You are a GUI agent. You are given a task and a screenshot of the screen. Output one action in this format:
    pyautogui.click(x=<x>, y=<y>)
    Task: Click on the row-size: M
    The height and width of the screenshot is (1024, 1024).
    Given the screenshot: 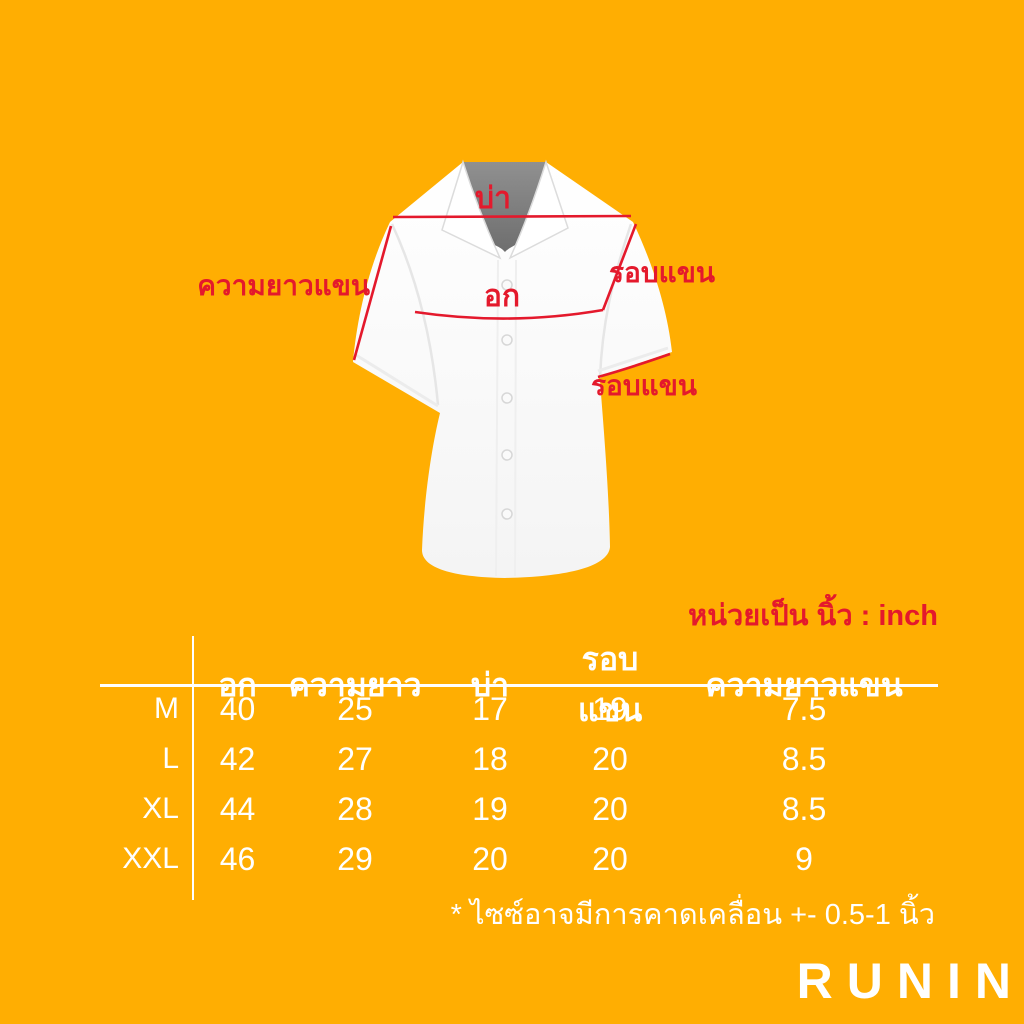 What is the action you would take?
    pyautogui.click(x=166, y=708)
    